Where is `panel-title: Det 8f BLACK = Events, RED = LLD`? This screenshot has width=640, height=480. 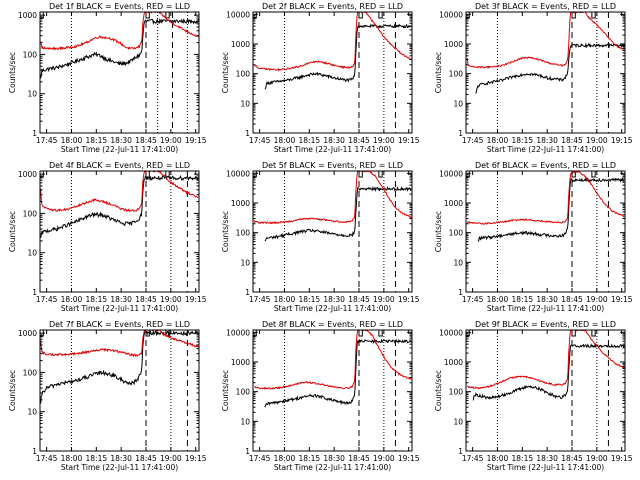
panel-title: Det 8f BLACK = Events, RED = LLD is located at coordinates (332, 324).